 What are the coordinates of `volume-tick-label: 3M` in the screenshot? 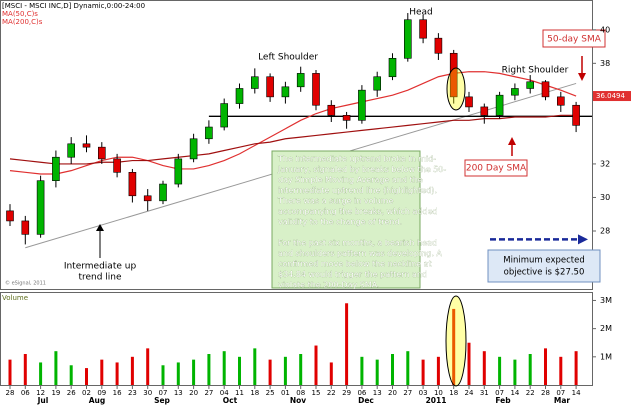 It's located at (606, 300).